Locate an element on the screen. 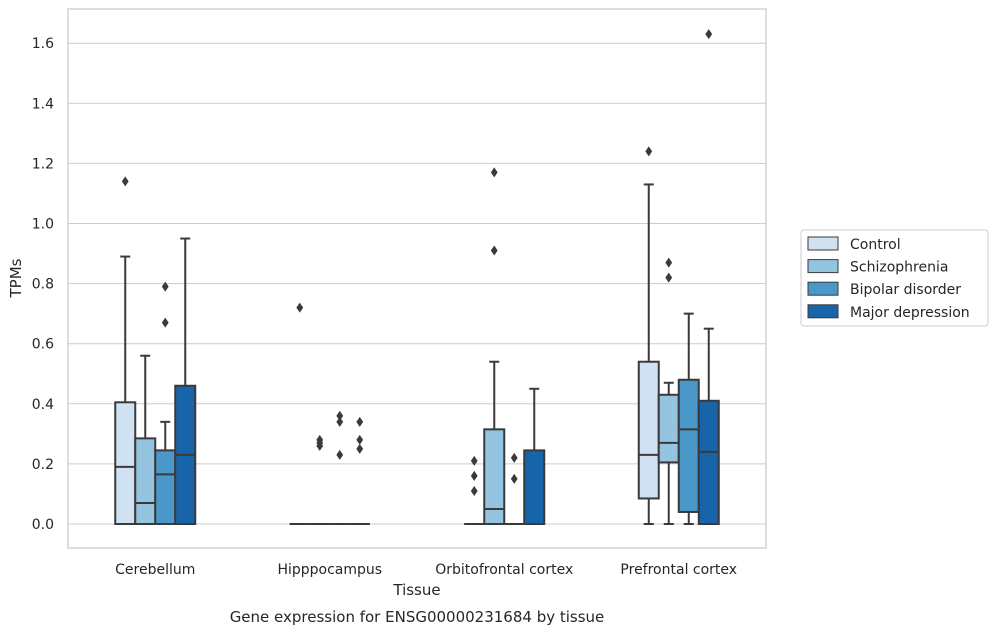 This screenshot has width=997, height=634. x-tick-label: Cerebellum is located at coordinates (155, 570).